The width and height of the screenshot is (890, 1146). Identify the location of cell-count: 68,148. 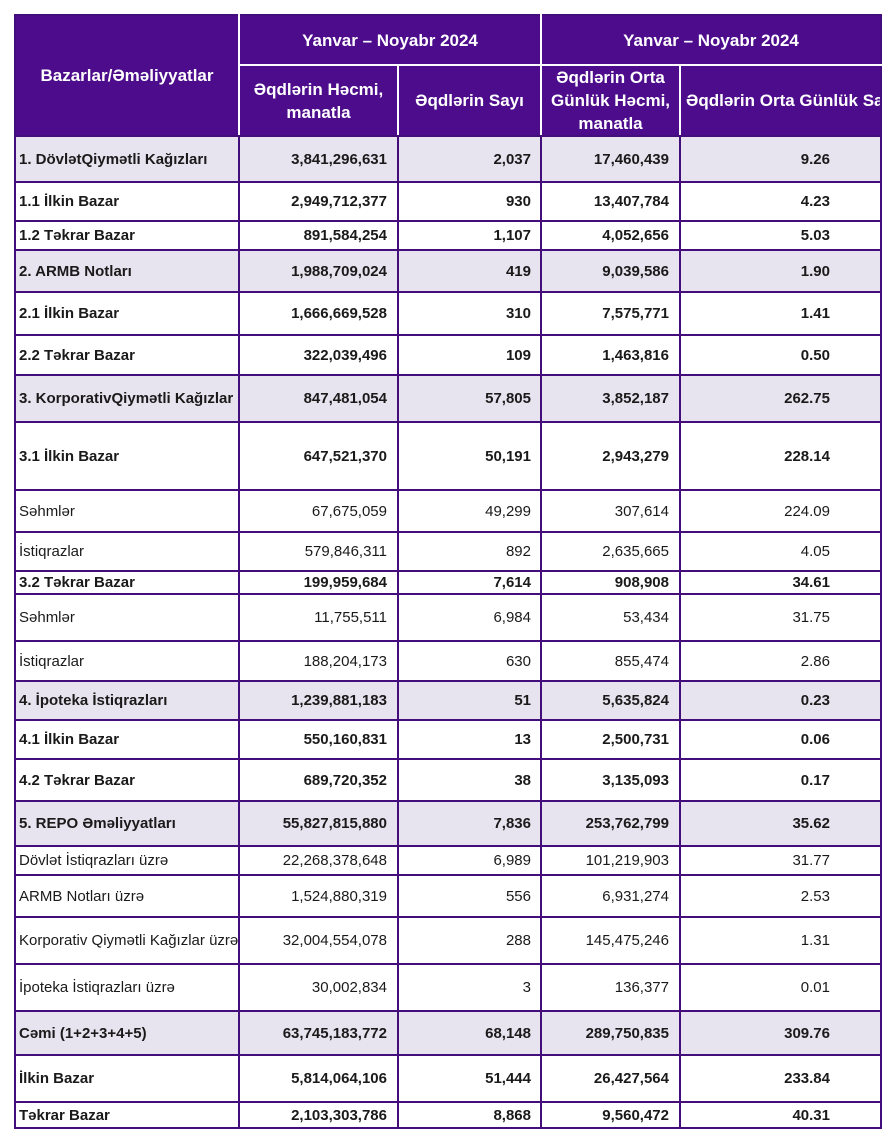
(469, 1033).